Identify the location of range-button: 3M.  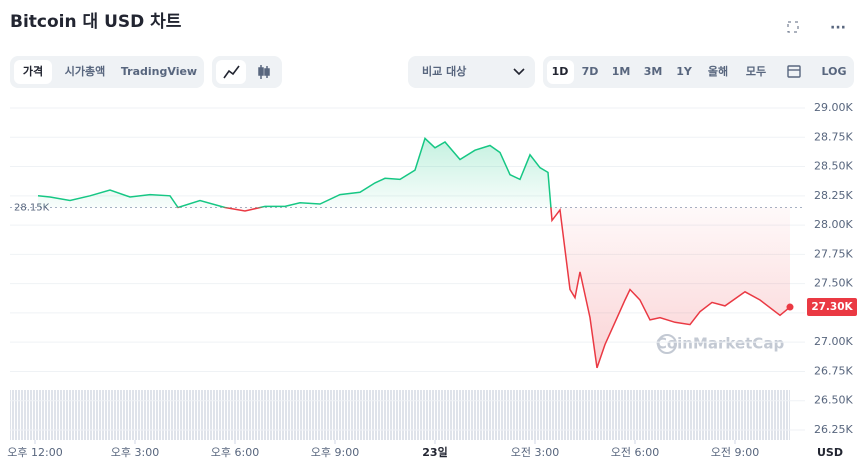
(653, 71).